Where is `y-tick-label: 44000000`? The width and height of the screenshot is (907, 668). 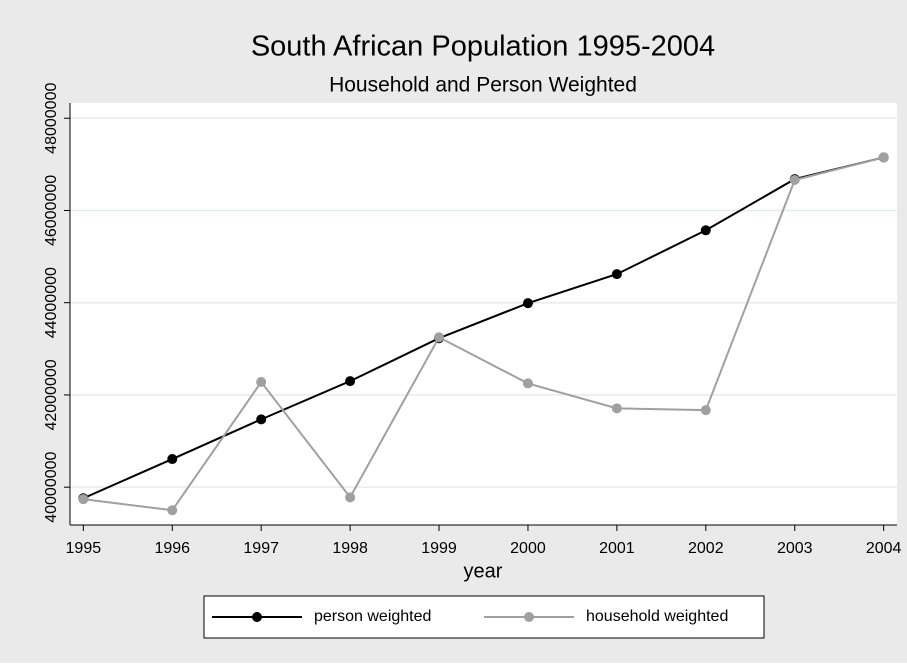
y-tick-label: 44000000 is located at coordinates (51, 302).